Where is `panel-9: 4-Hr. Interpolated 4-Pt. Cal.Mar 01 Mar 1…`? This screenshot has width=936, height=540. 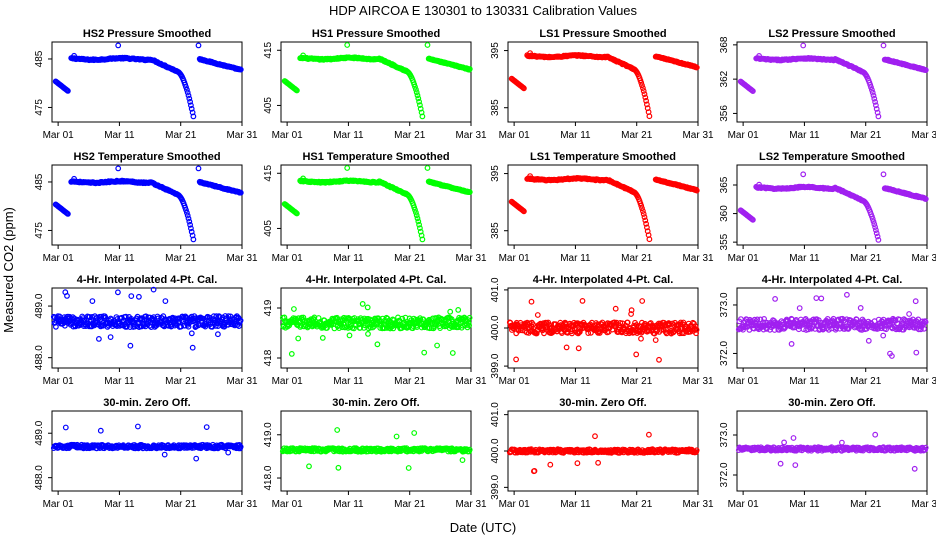 panel-9: 4-Hr. Interpolated 4-Pt. Cal.Mar 01 Mar 1… is located at coordinates (146, 330).